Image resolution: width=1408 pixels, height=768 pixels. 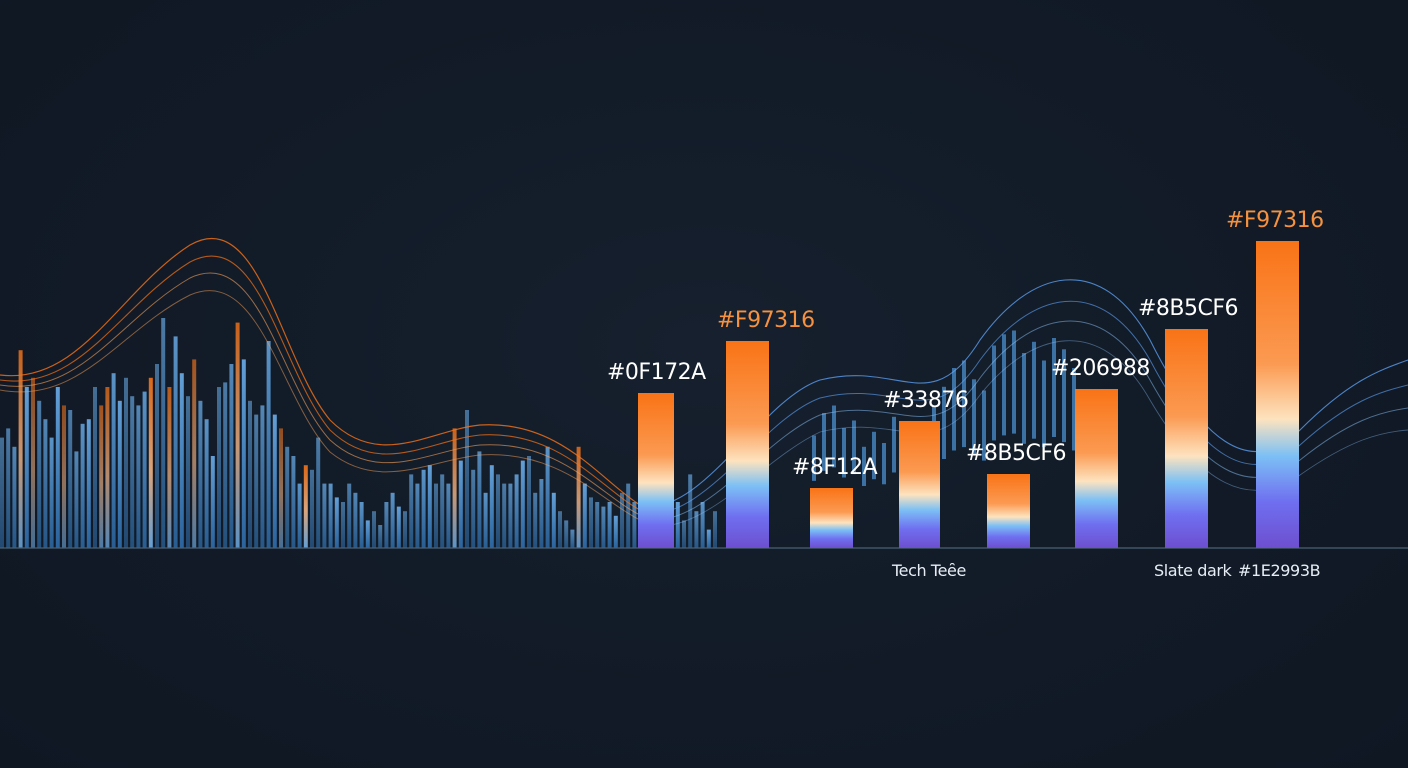 What do you see at coordinates (925, 400) in the screenshot?
I see `bar-label-4: #33876` at bounding box center [925, 400].